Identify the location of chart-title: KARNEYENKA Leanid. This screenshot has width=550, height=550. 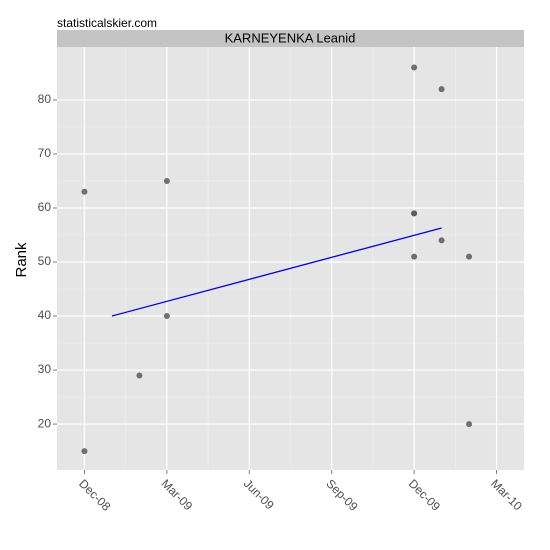
(290, 37).